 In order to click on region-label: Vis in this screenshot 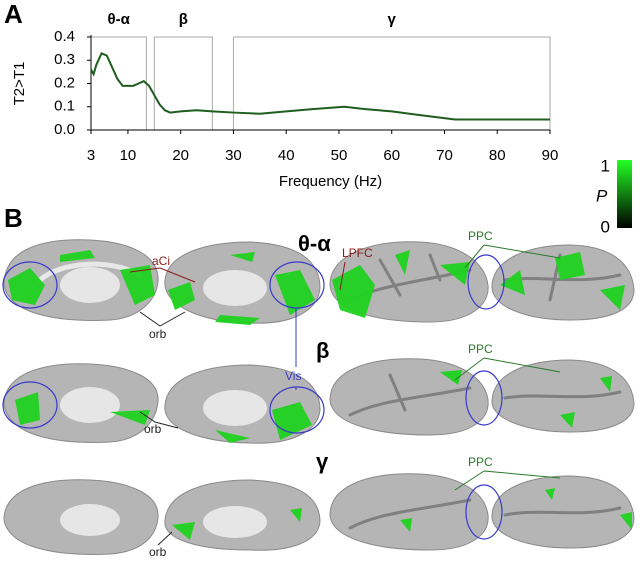, I will do `click(293, 376)`.